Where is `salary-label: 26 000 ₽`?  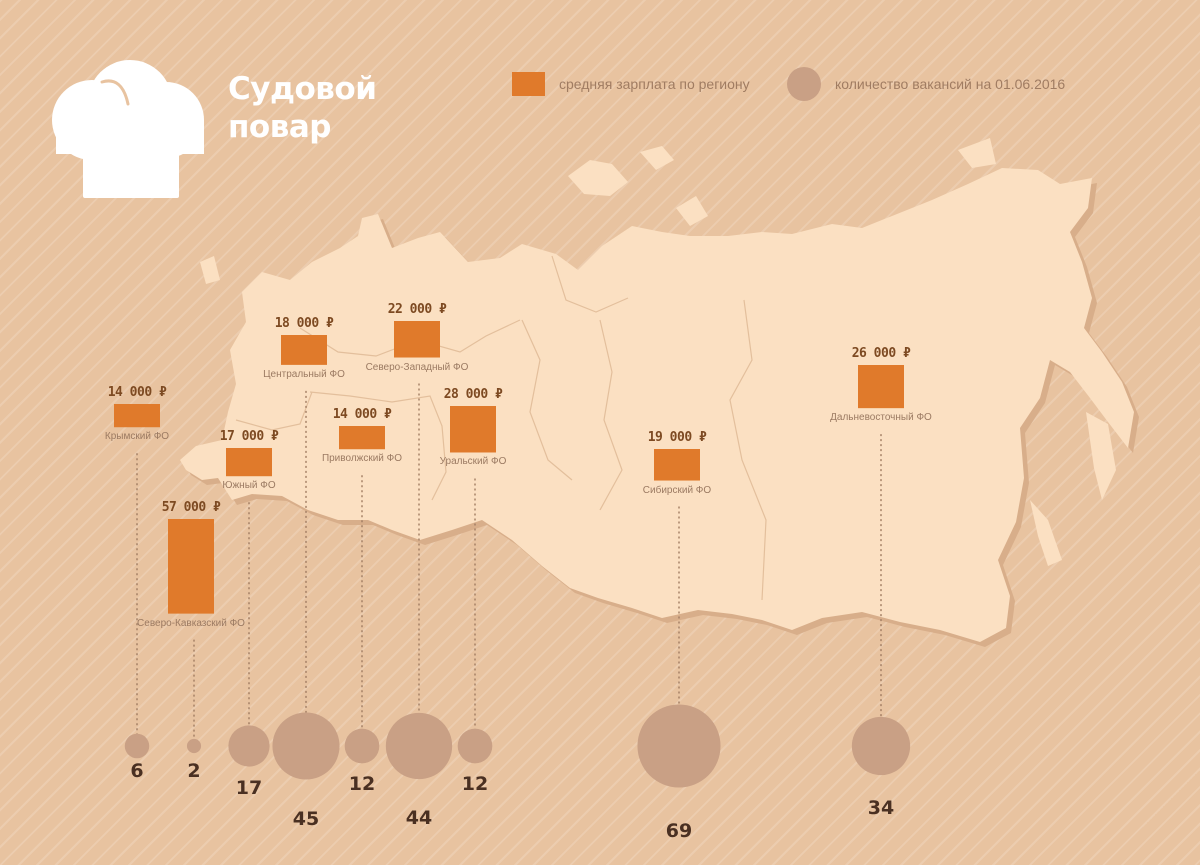
salary-label: 26 000 ₽ is located at coordinates (881, 353).